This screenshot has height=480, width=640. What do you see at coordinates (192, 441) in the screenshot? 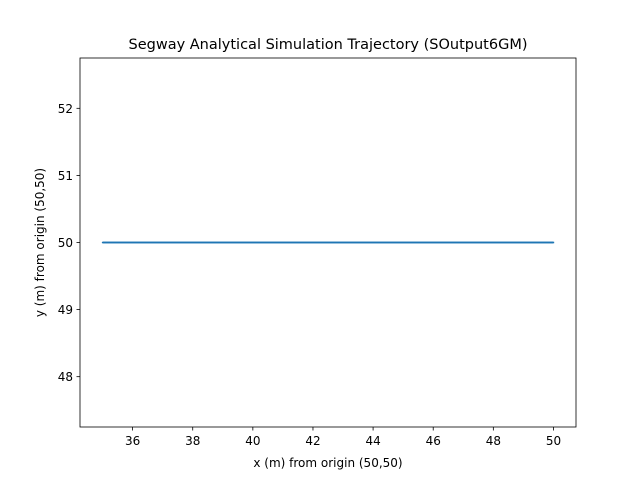
I see `x-tick-label: 38` at bounding box center [192, 441].